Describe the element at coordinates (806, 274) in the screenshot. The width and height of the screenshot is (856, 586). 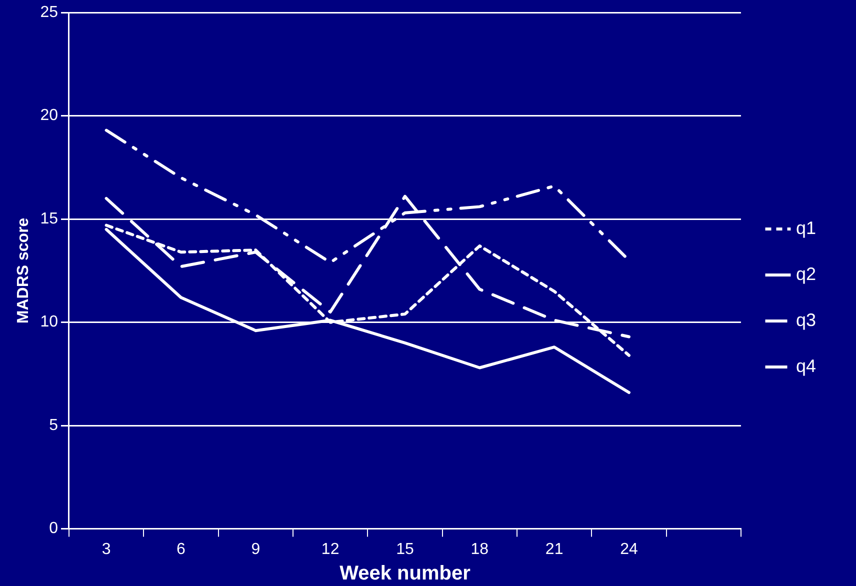
I see `legend-label: q2` at that location.